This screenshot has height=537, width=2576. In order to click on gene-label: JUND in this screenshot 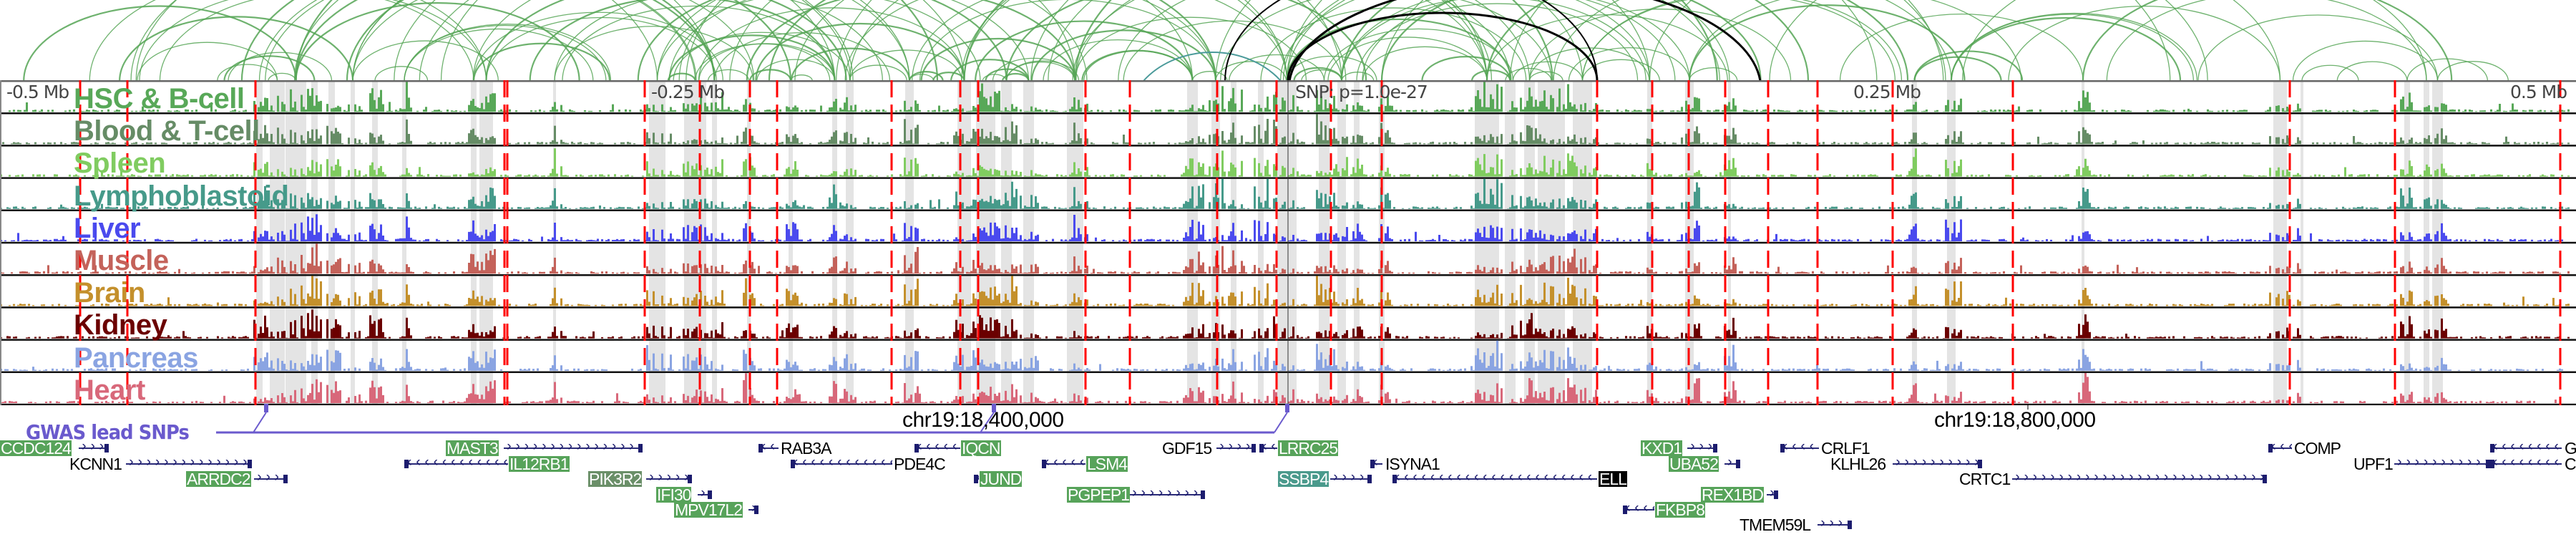, I will do `click(1001, 479)`.